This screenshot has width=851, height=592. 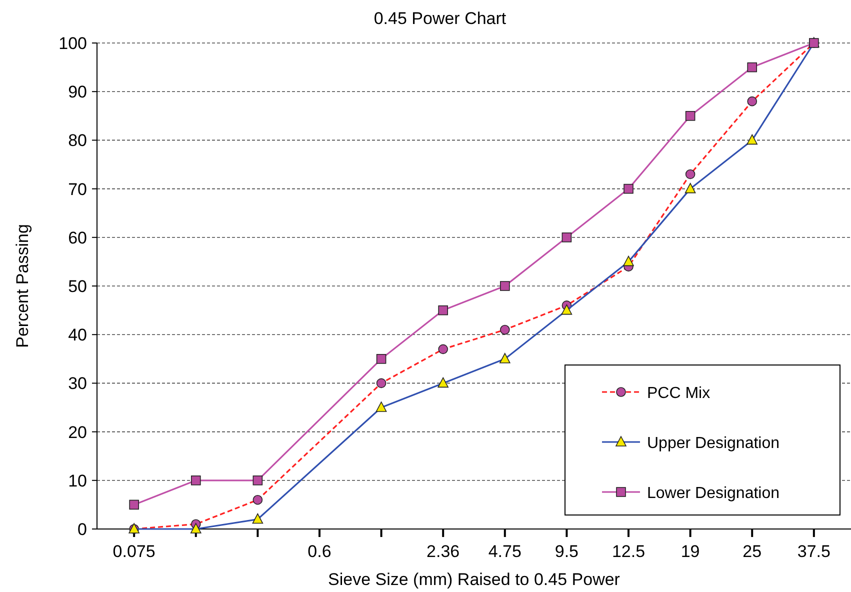 I want to click on x-tick-label: 2.36, so click(x=443, y=551).